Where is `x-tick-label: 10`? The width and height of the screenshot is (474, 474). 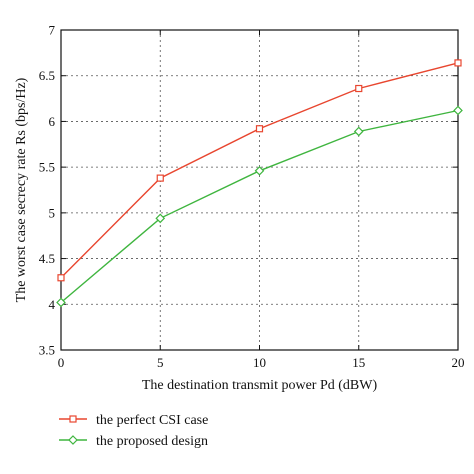 x-tick-label: 10 is located at coordinates (259, 362).